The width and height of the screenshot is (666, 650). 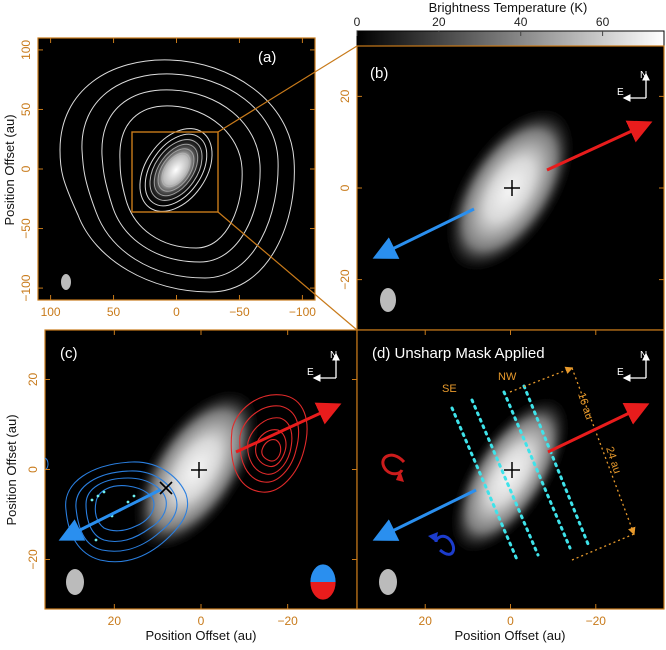 I want to click on panel-d-compass: N E, so click(x=633, y=366).